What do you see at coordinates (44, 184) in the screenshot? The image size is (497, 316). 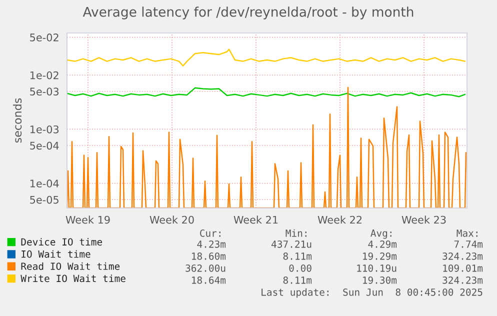 I see `y-tick-label: 1e-04` at bounding box center [44, 184].